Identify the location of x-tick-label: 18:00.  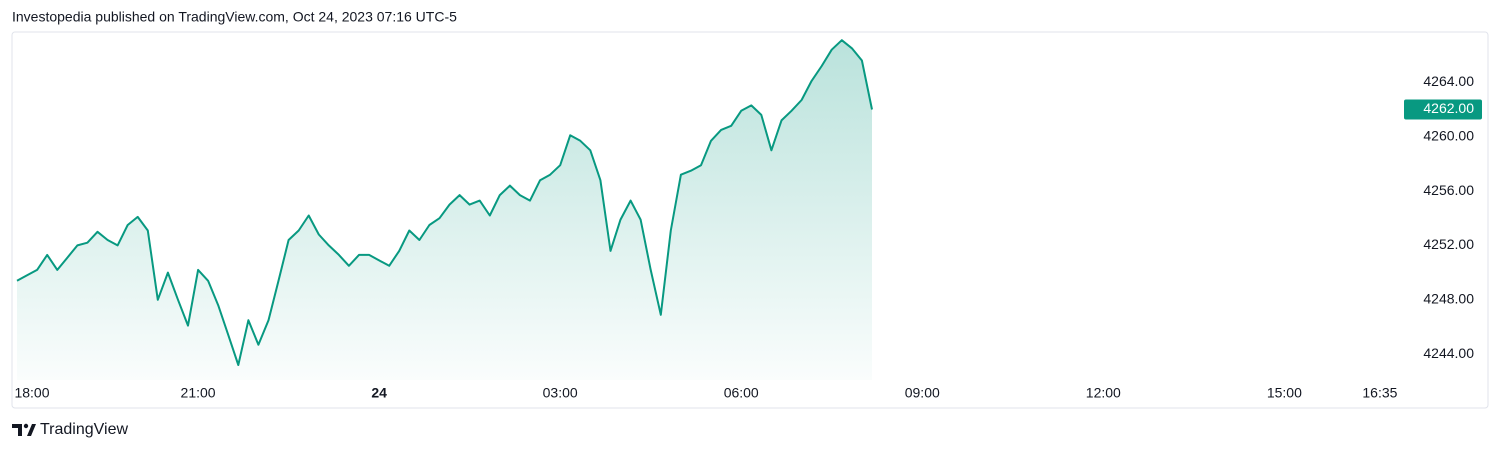
(31, 393).